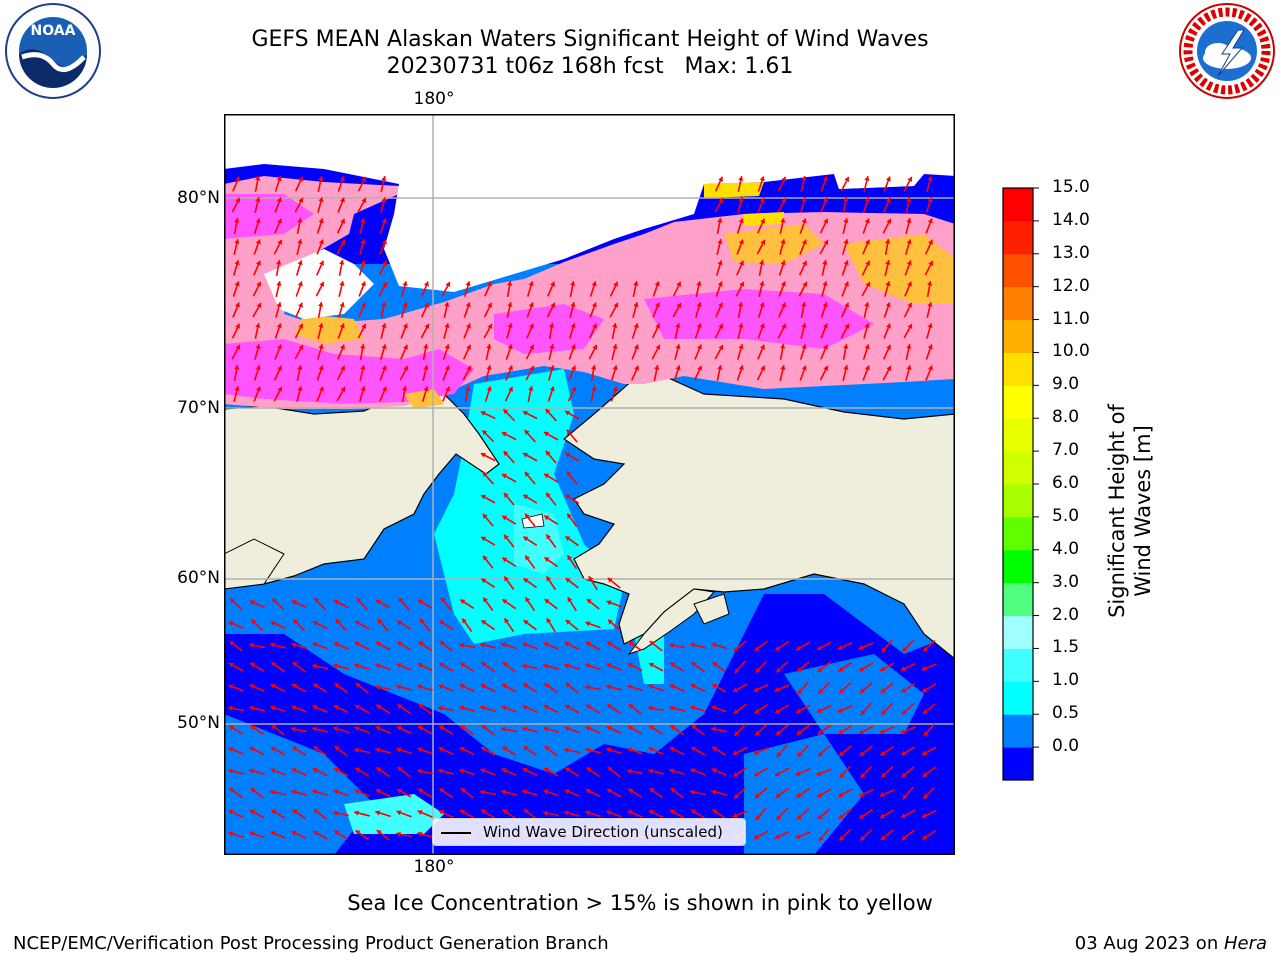 The height and width of the screenshot is (960, 1280). What do you see at coordinates (1066, 384) in the screenshot?
I see `colorbar-tick-label: 9.0` at bounding box center [1066, 384].